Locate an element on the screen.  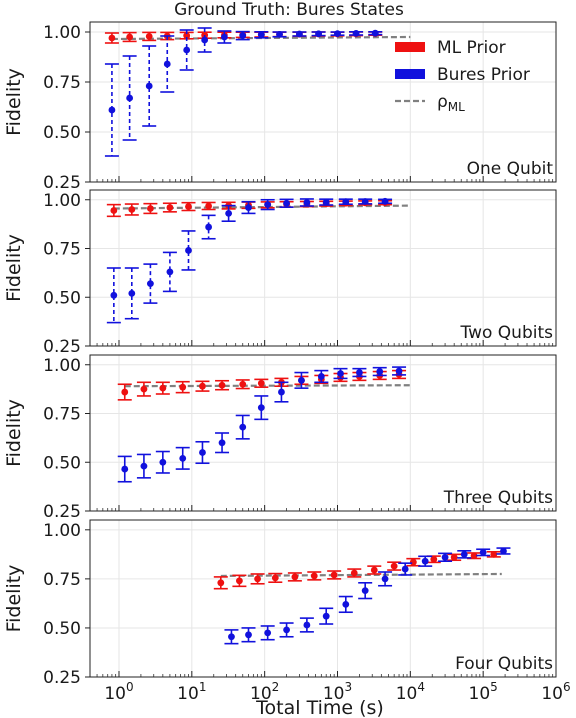
rho-ml-line is located at coordinates (361, 575).